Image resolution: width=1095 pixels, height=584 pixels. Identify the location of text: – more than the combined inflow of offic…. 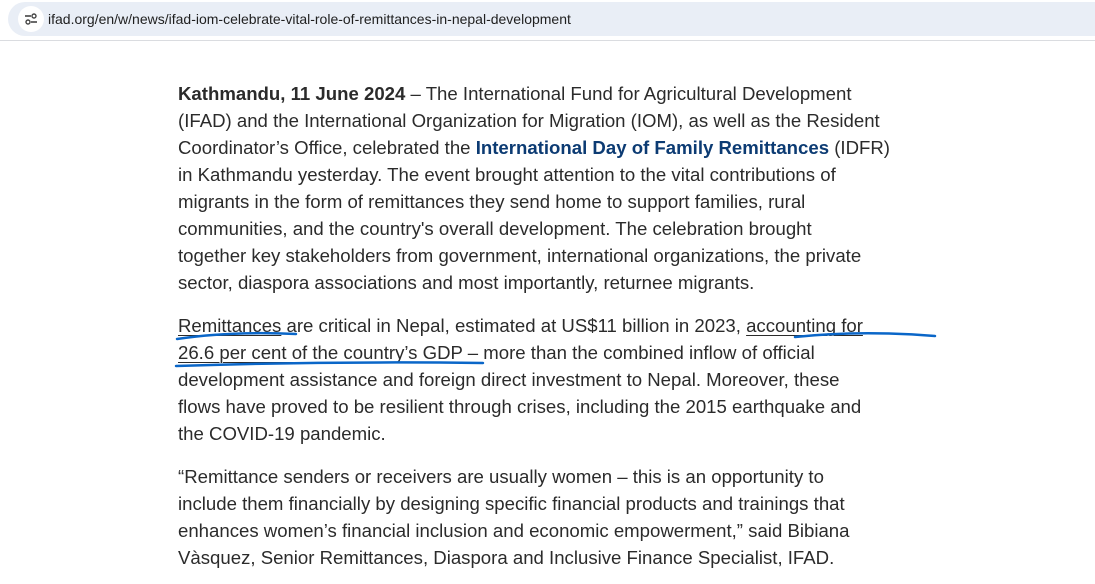
(638, 352).